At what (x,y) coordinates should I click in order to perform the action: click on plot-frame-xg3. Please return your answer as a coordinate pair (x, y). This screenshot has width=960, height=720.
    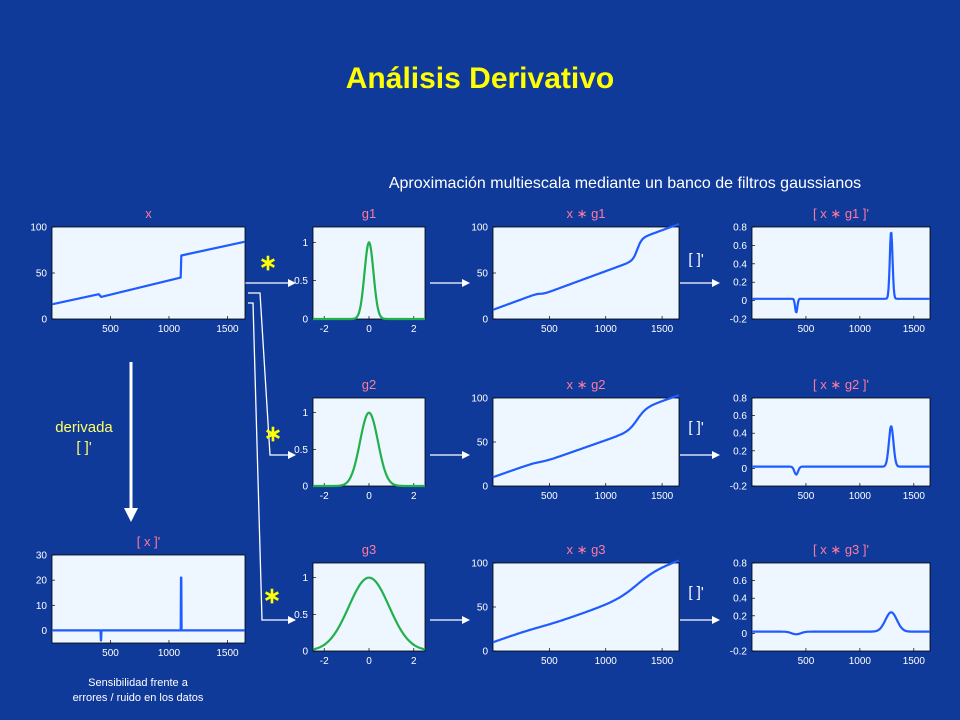
    Looking at the image, I should click on (586, 607).